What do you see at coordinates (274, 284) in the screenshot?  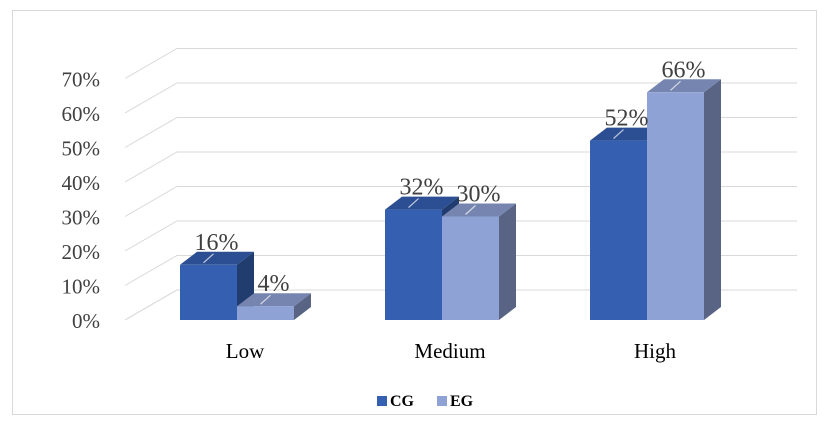 I see `data-label: 4%` at bounding box center [274, 284].